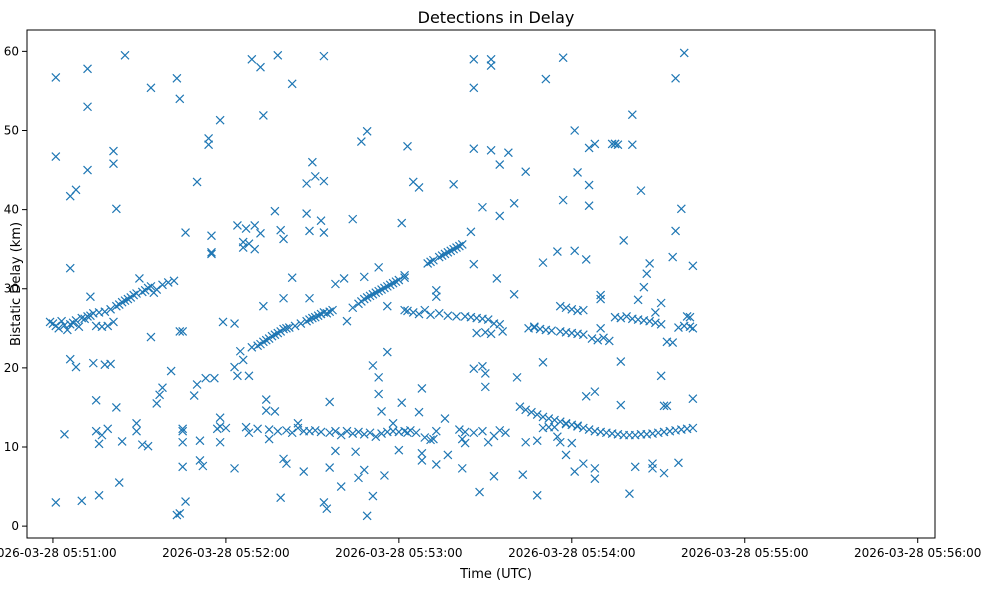  I want to click on x-tick-label: 2026-03-28 05:54:00, so click(571, 553).